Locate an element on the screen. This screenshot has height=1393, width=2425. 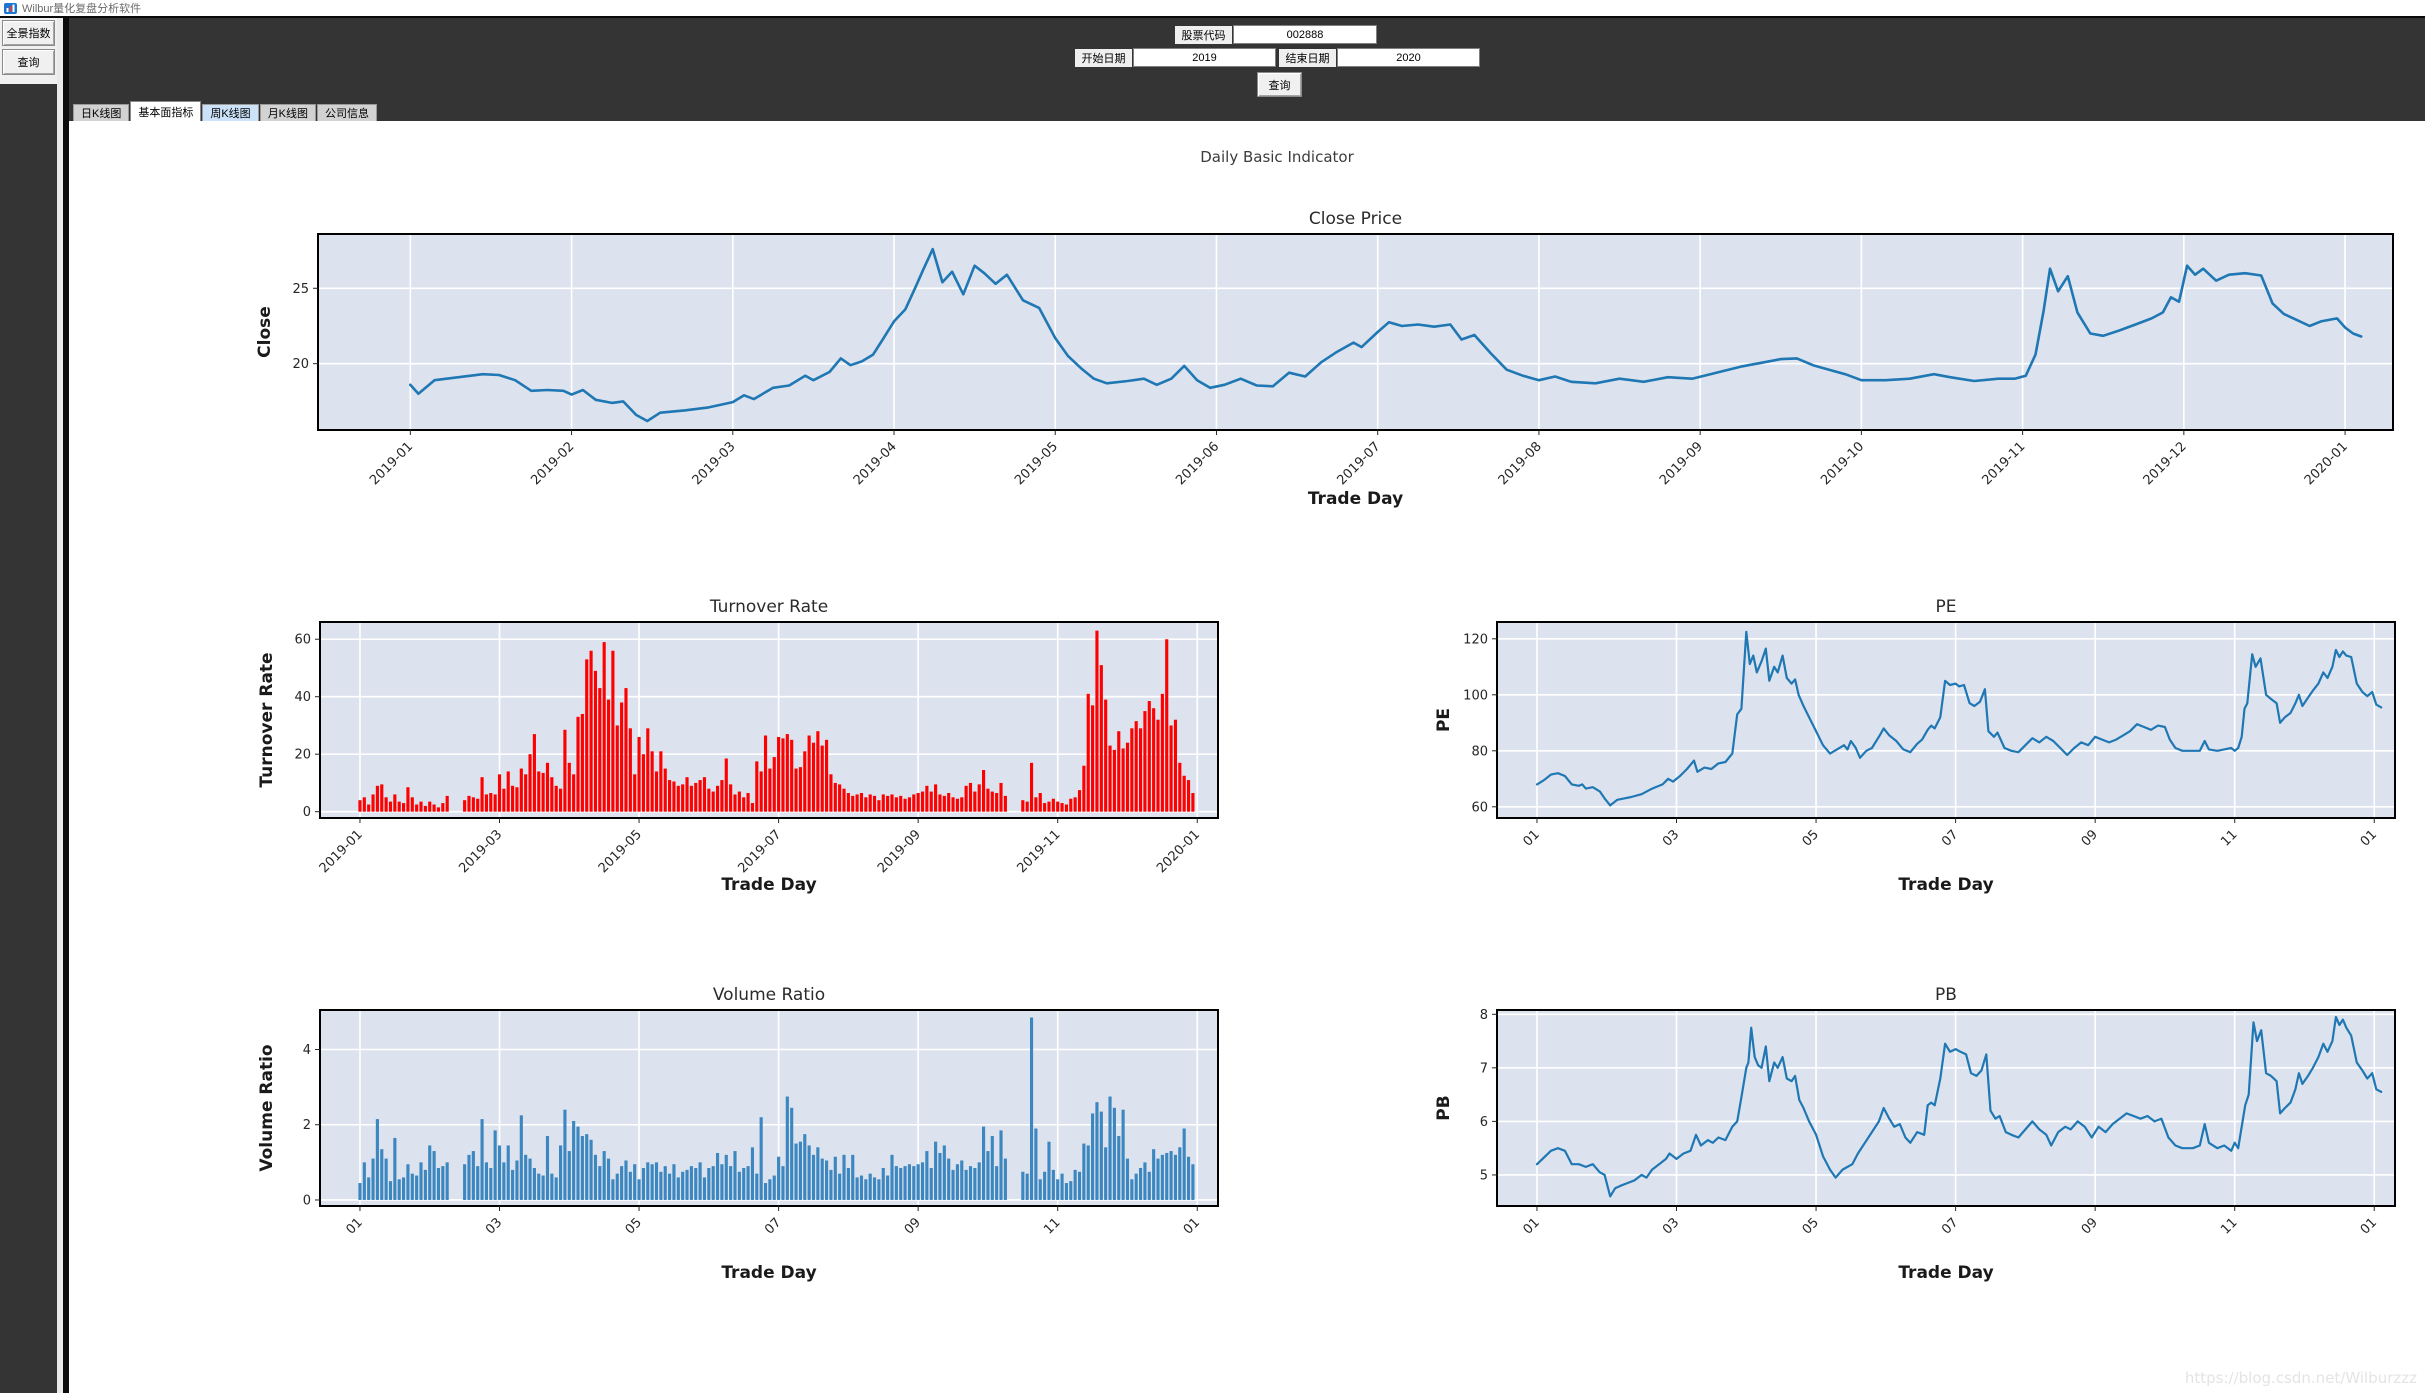
svg-text: 100 is located at coordinates (1475, 695).